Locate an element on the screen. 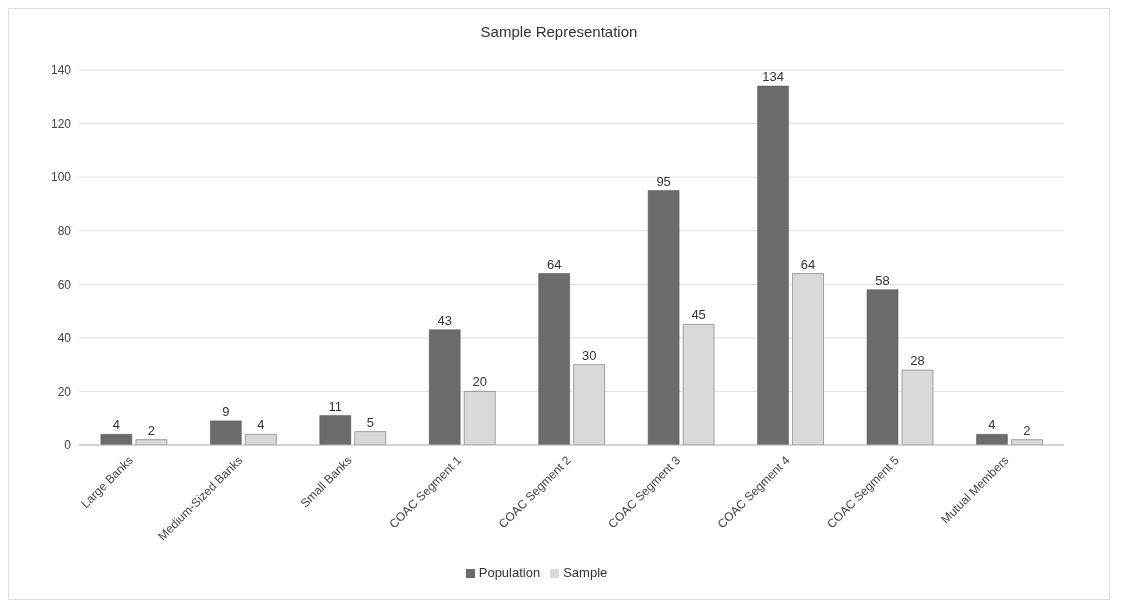 The width and height of the screenshot is (1121, 607). chart-title: Sample Representation is located at coordinates (559, 31).